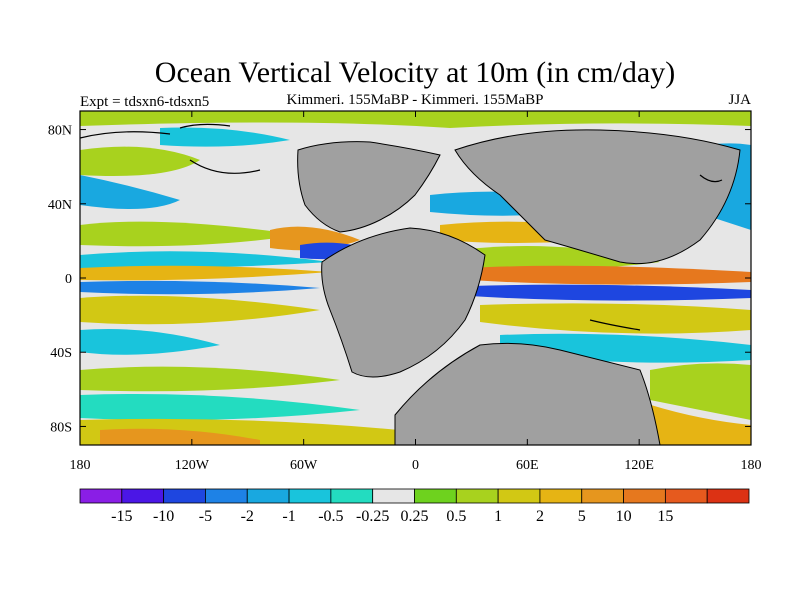 The image size is (800, 600). Describe the element at coordinates (163, 516) in the screenshot. I see `colorbar-label: -10` at that location.